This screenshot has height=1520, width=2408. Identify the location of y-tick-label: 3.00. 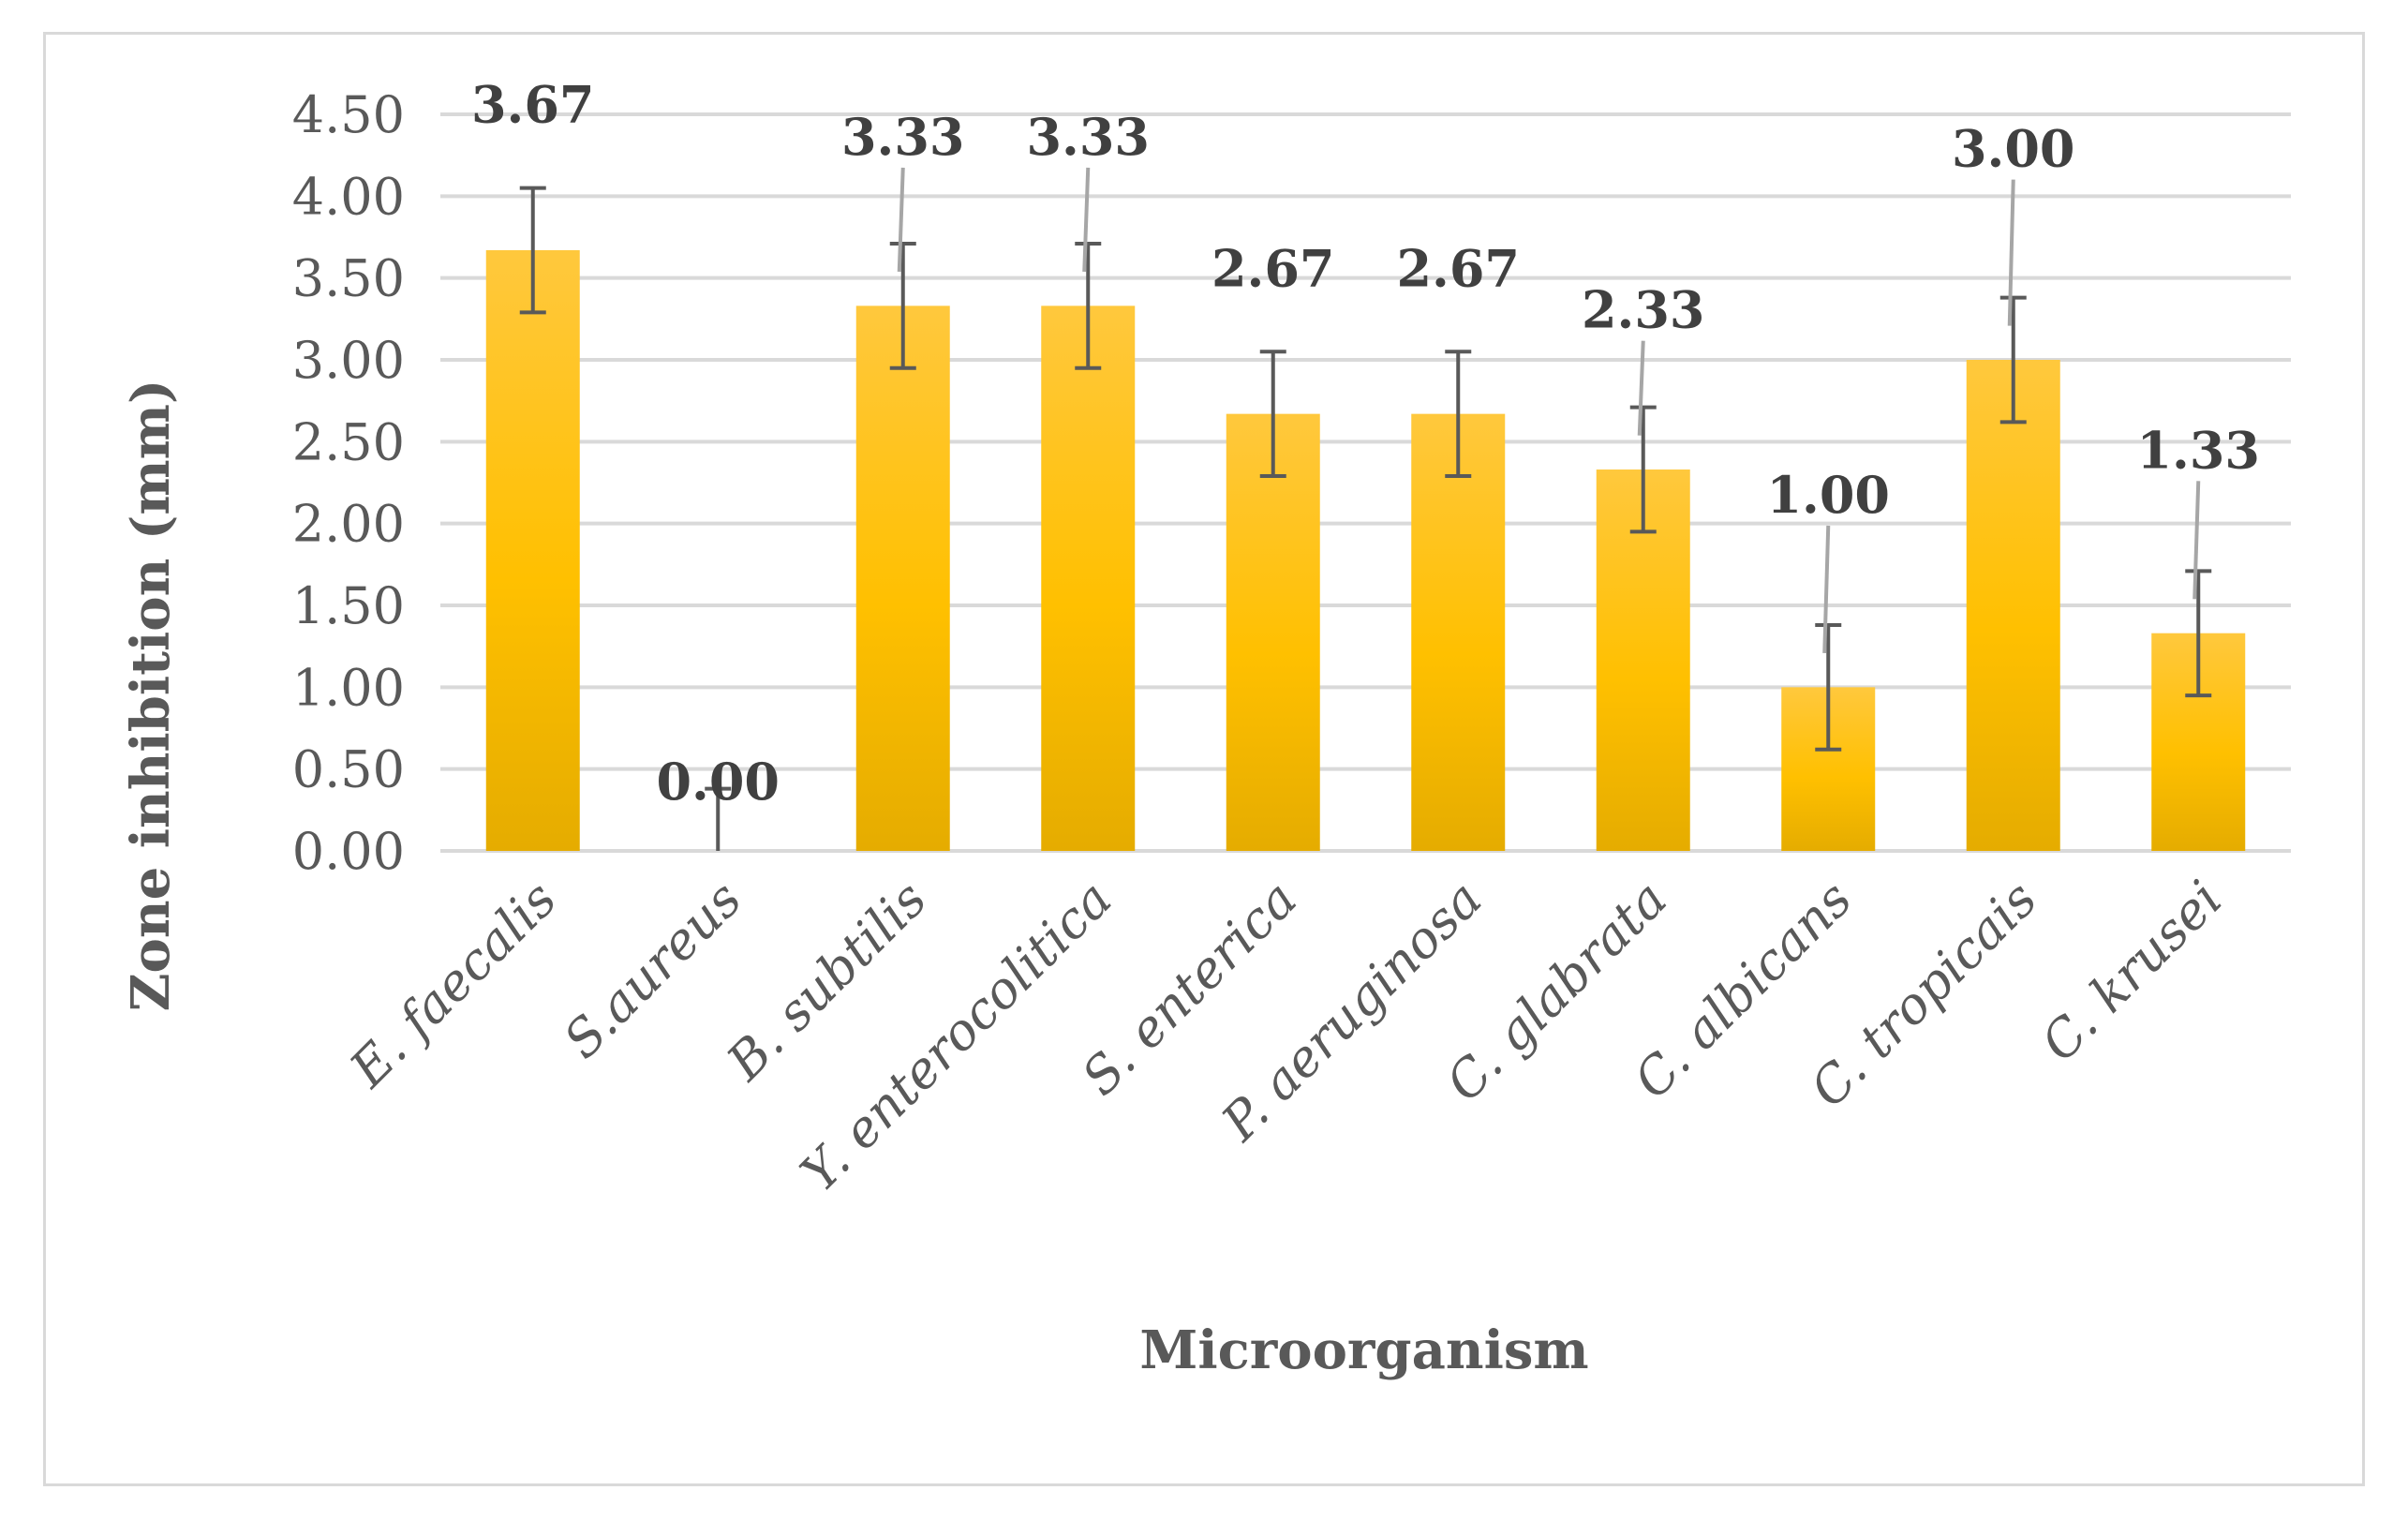
(348, 360).